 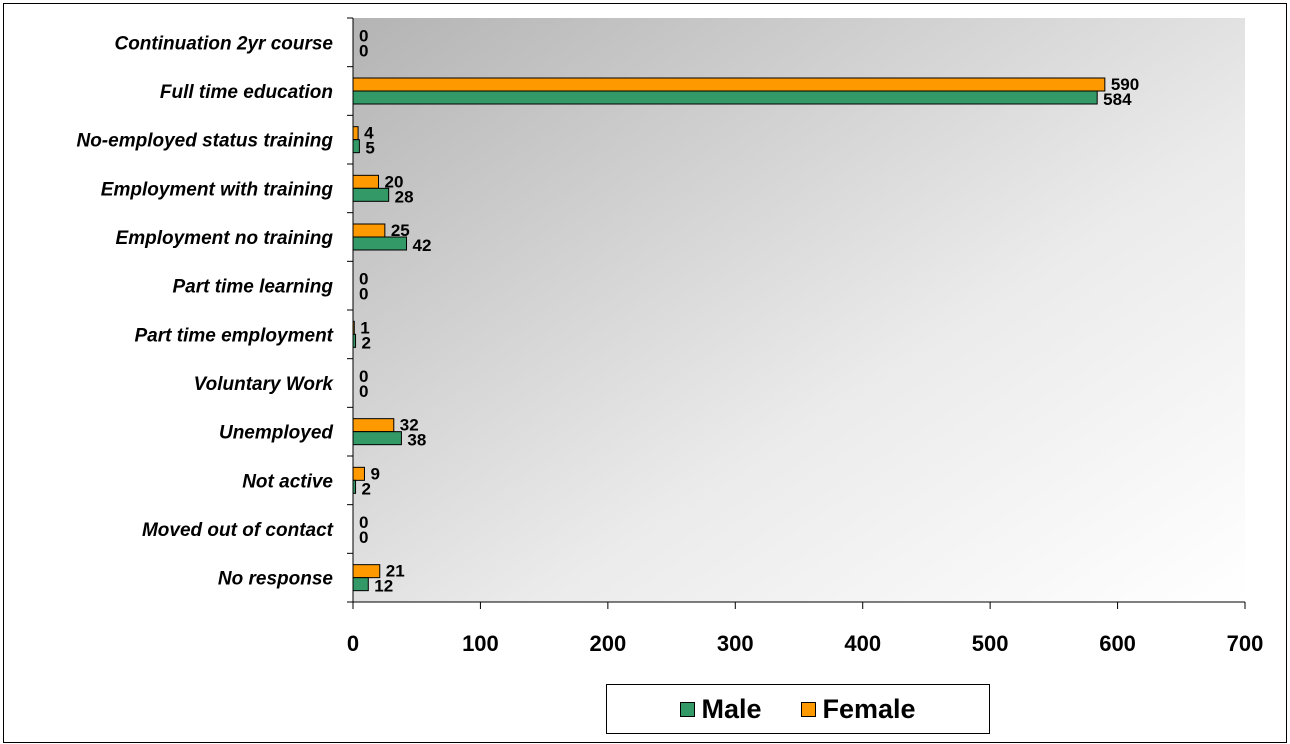 What do you see at coordinates (869, 708) in the screenshot?
I see `legend-label-female: Female` at bounding box center [869, 708].